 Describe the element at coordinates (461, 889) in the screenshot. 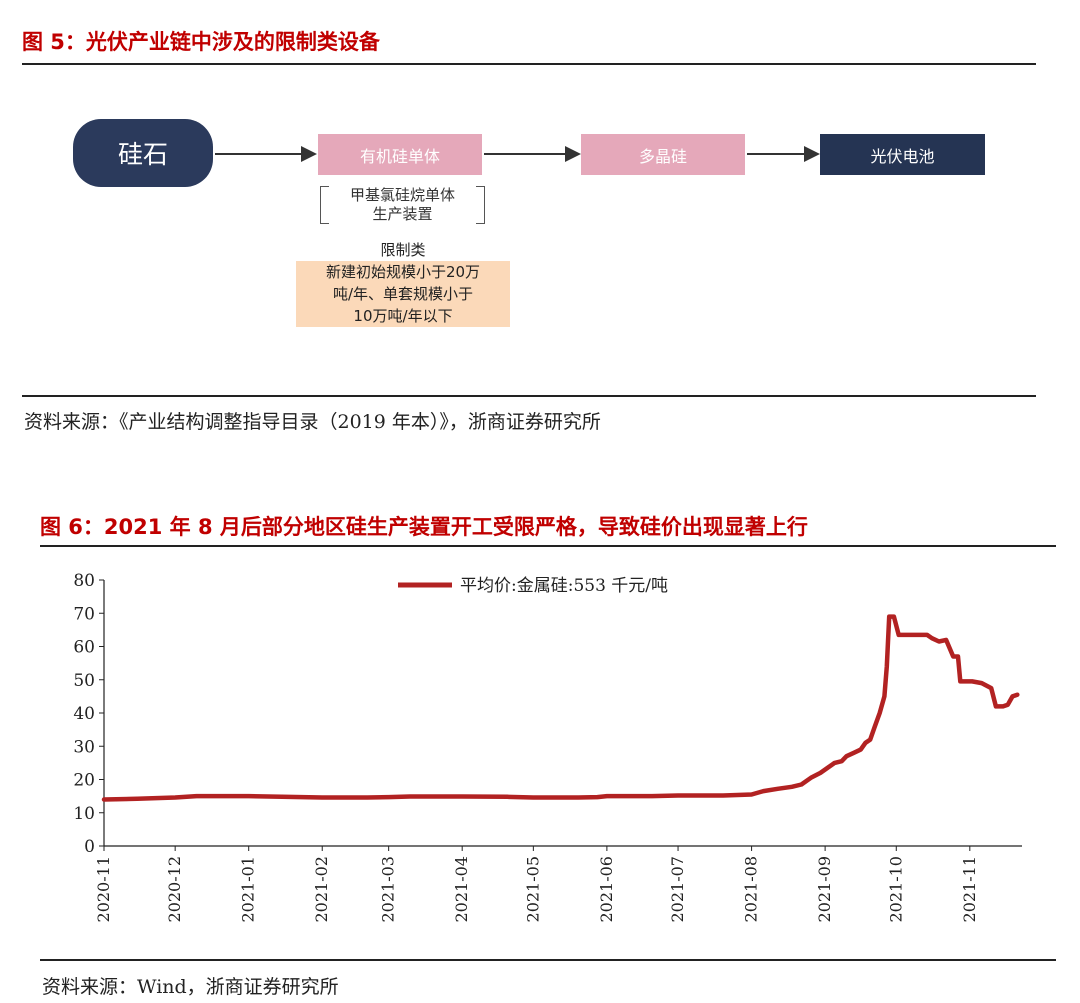

I see `x-tick-label: 2021-04` at that location.